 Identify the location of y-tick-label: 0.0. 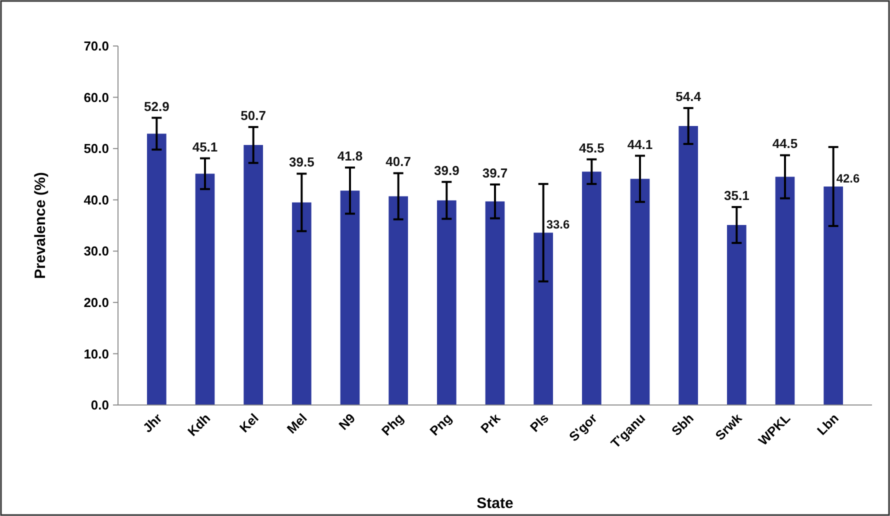
(99, 405).